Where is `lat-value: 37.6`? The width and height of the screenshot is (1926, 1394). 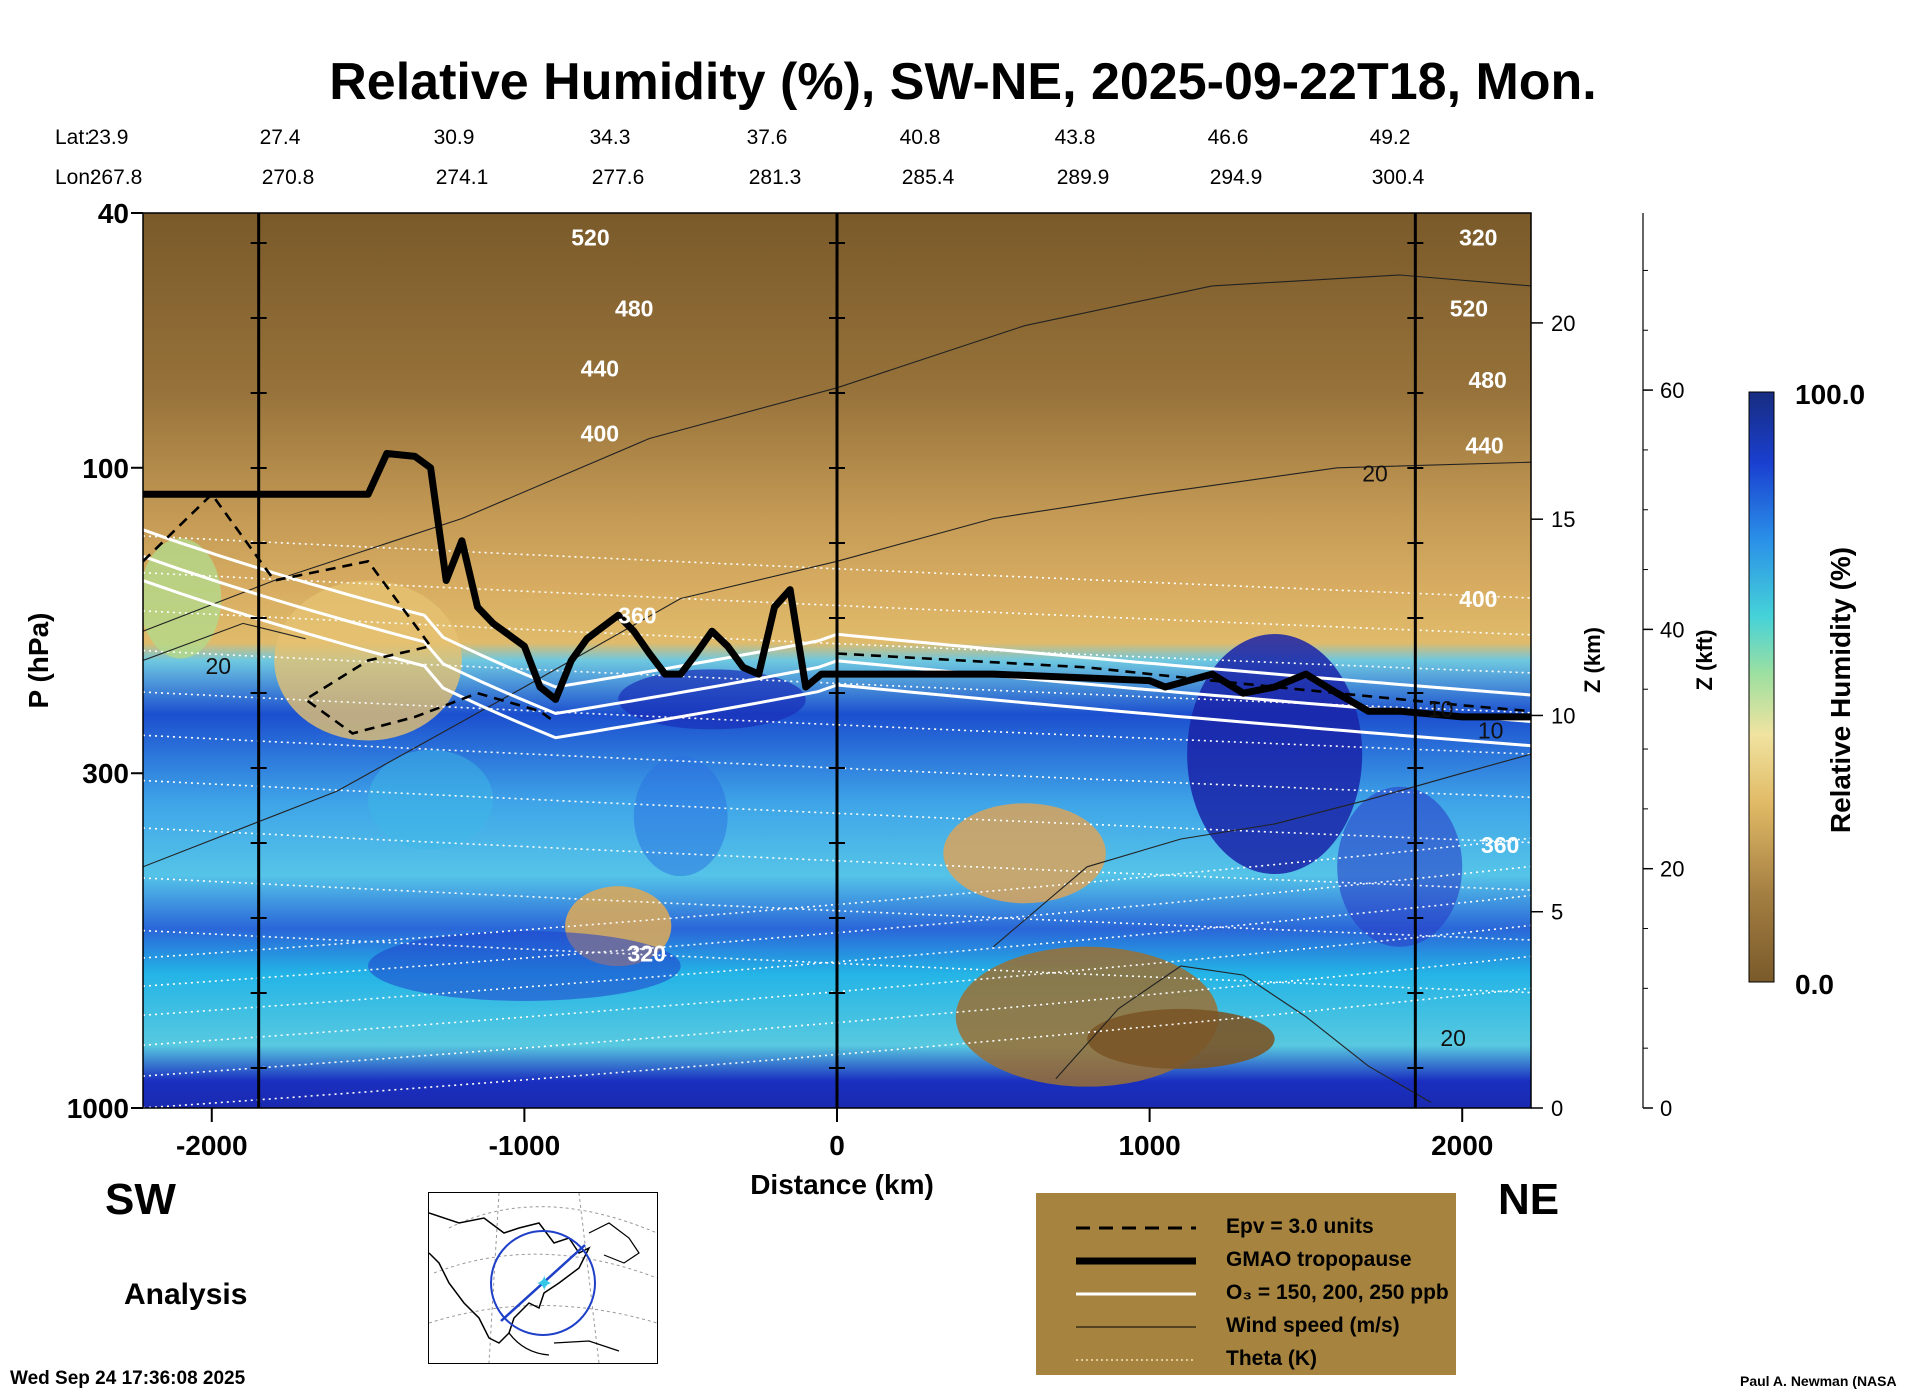
lat-value: 37.6 is located at coordinates (767, 137).